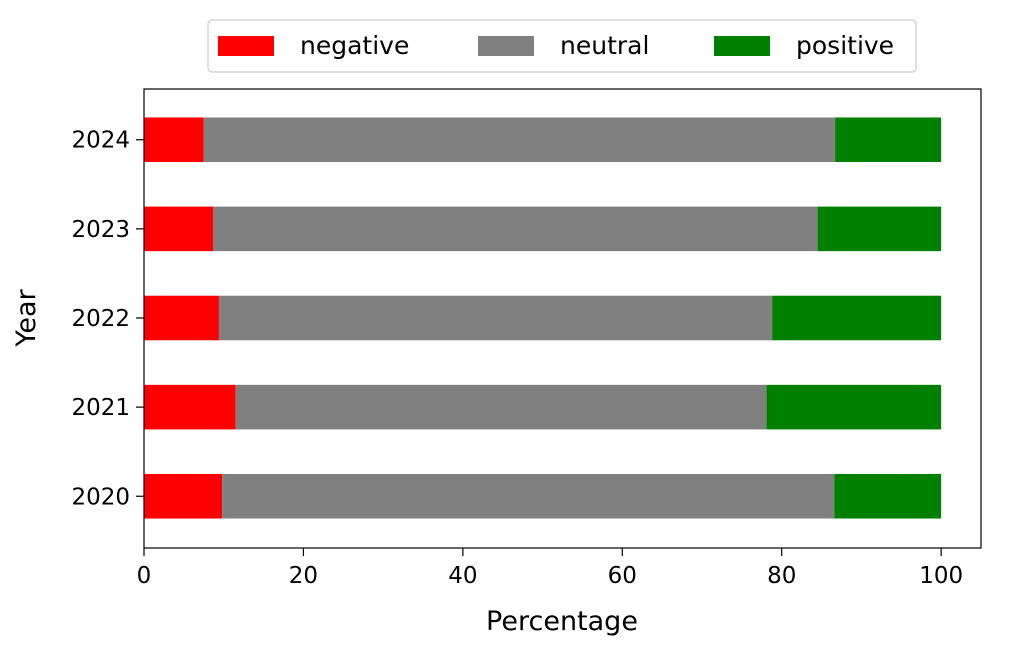 The width and height of the screenshot is (1010, 666). I want to click on legend: negative neutral positive, so click(562, 46).